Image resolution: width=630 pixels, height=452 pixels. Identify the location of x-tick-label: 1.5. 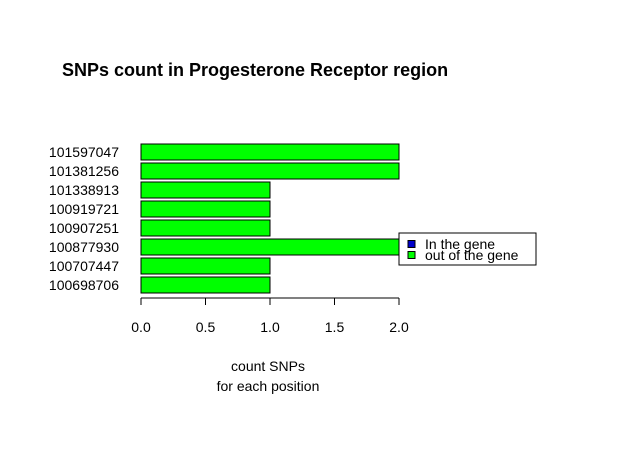
(335, 327).